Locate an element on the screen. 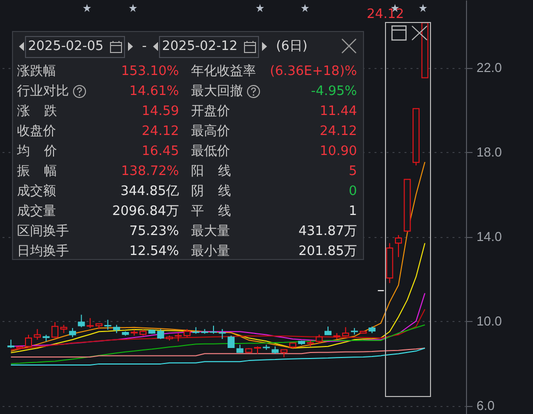  annotation: (6日) is located at coordinates (292, 47).